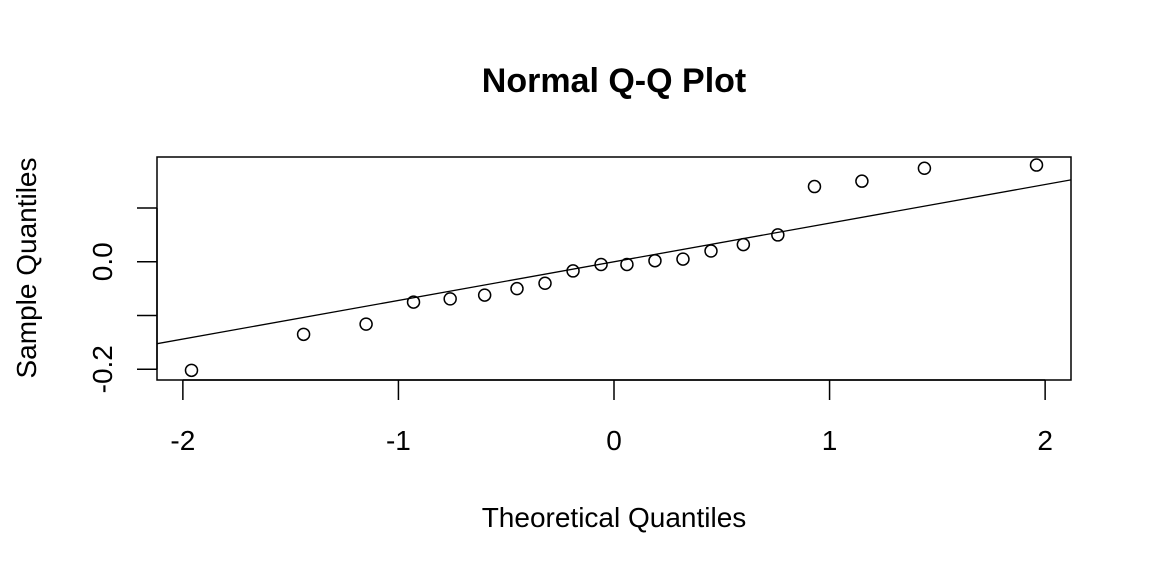 This screenshot has height=581, width=1152. What do you see at coordinates (1045, 440) in the screenshot?
I see `x-tick-label: 2` at bounding box center [1045, 440].